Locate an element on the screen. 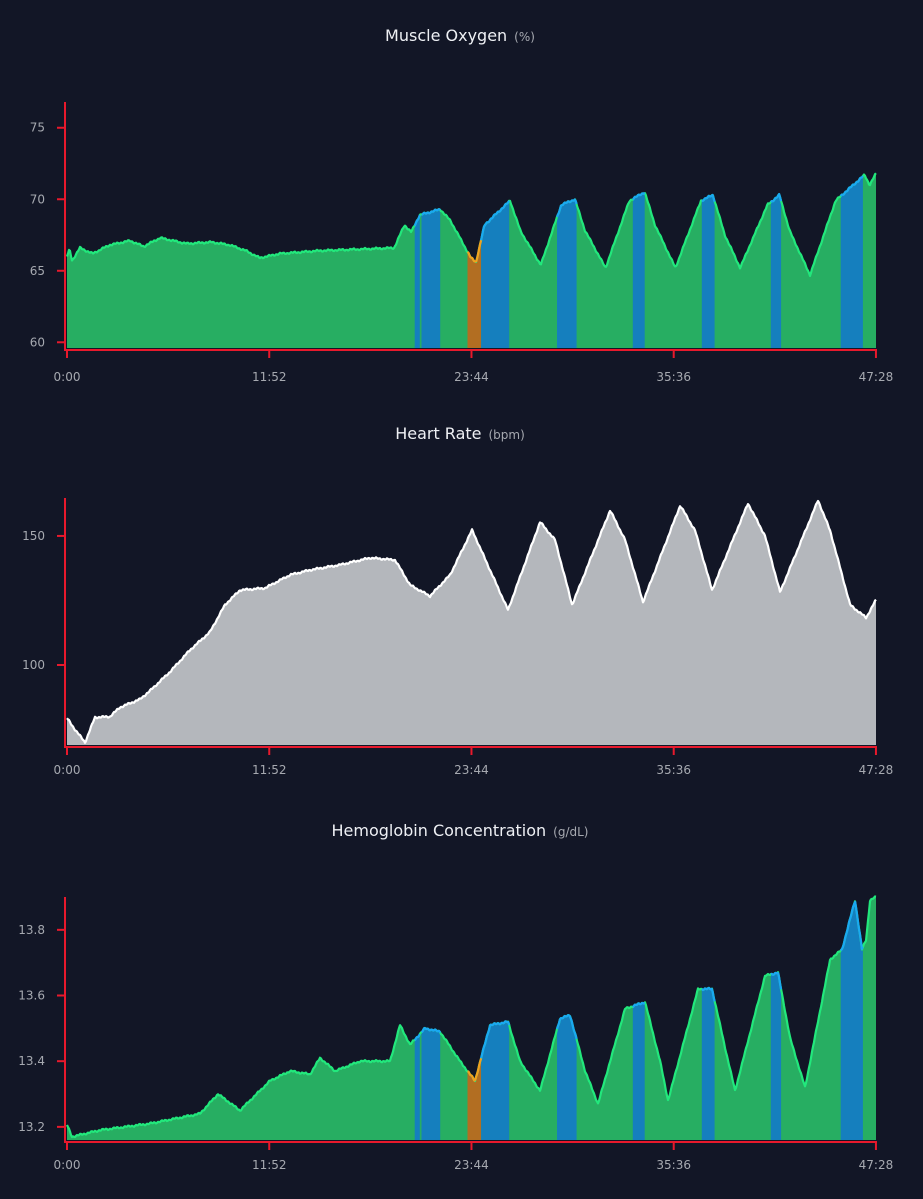  y-tick-label: 13.6 is located at coordinates (31, 996).